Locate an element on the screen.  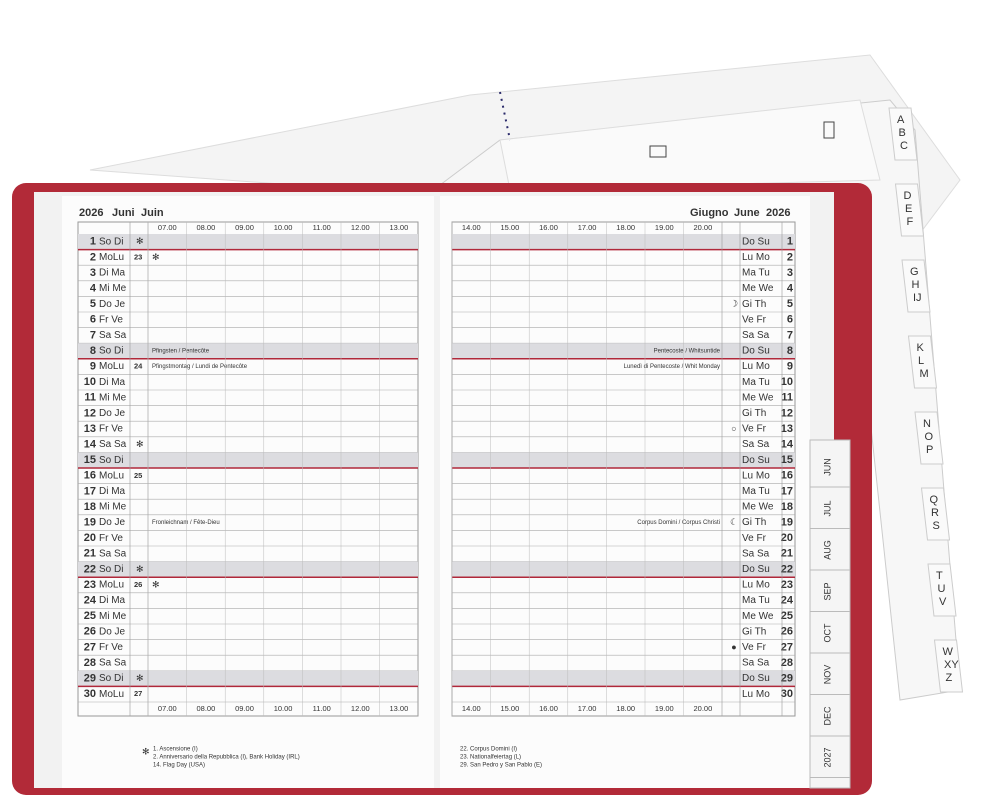
month: Juin is located at coordinates (152, 213).